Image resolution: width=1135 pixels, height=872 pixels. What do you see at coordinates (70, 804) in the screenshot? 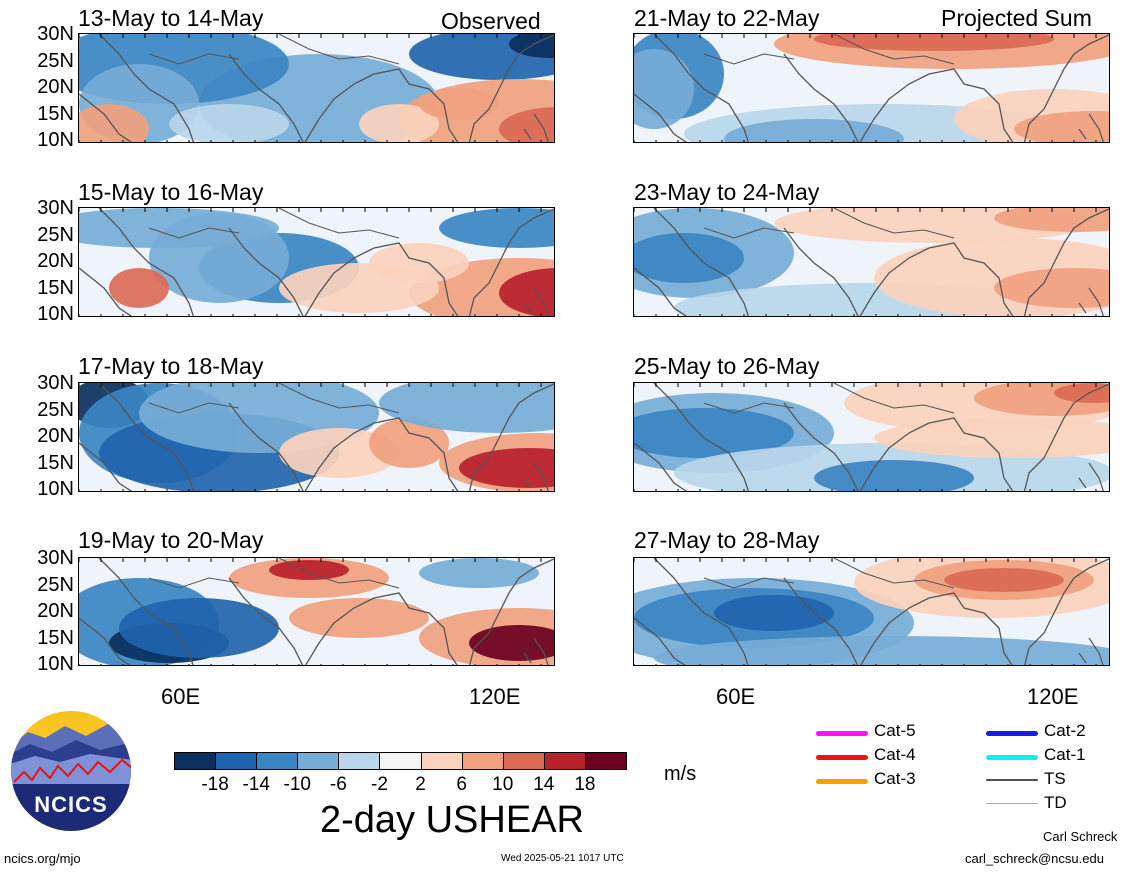
I see `logo-text: NCICS` at bounding box center [70, 804].